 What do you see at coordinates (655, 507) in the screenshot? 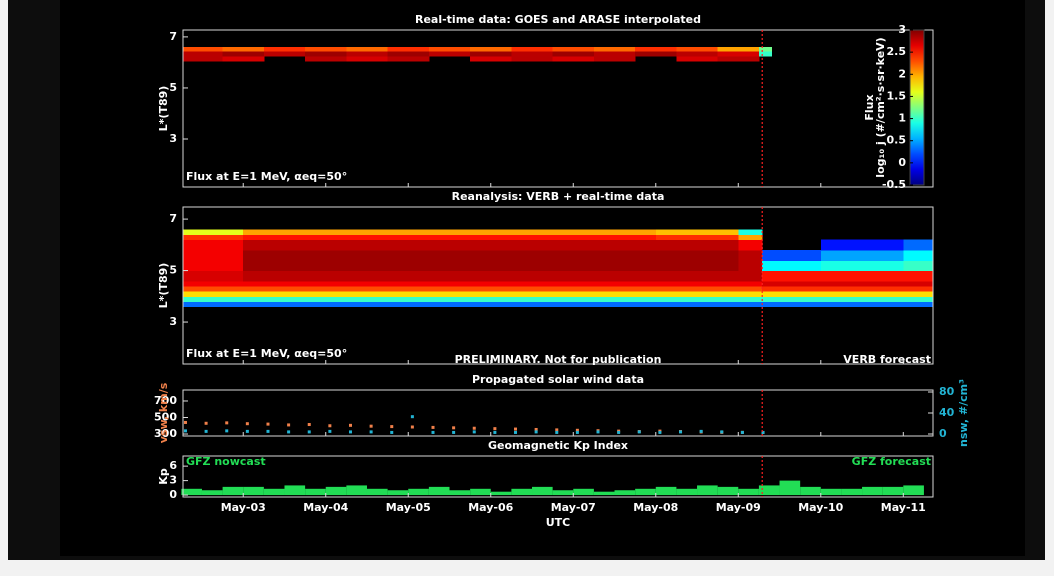
I see `x-tick-label: May-08` at bounding box center [655, 507].